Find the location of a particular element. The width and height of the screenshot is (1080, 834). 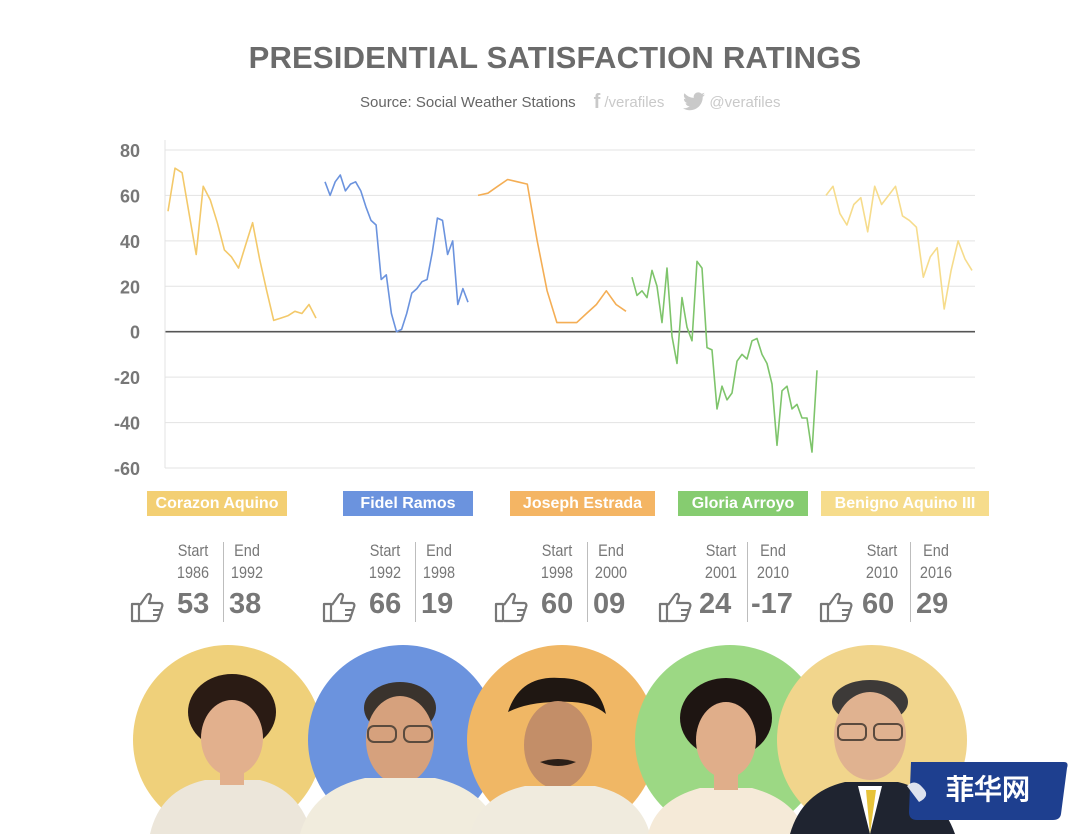

end-rating: 19 is located at coordinates (437, 604).